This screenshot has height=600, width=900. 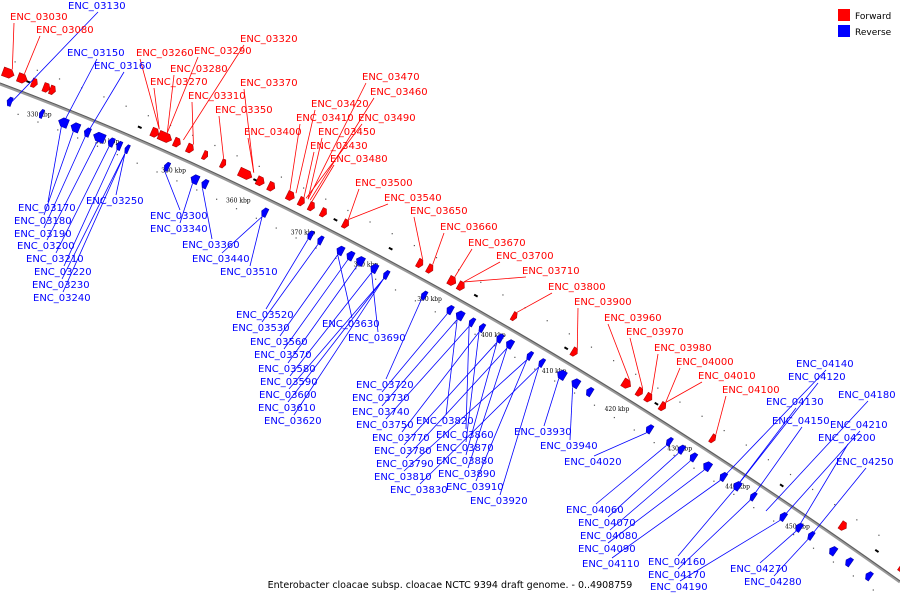 What do you see at coordinates (493, 335) in the screenshot?
I see `scale-tick-label: 400 kbp` at bounding box center [493, 335].